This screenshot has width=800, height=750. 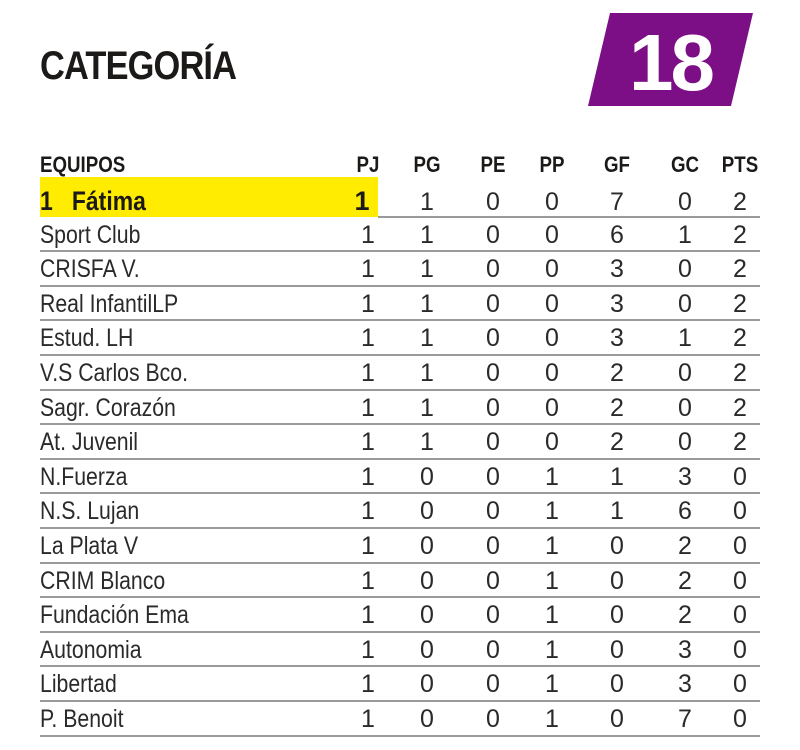 I want to click on category-badge: 18, so click(x=670, y=60).